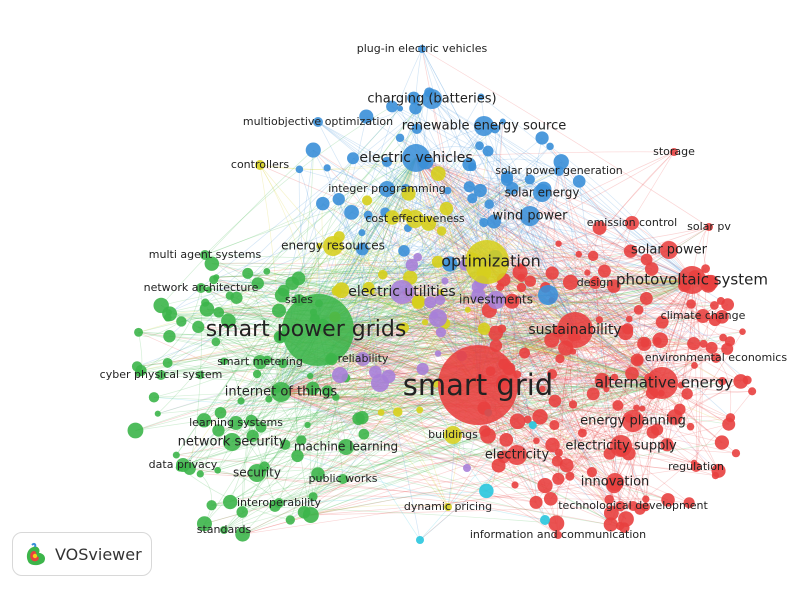 The image size is (809, 593). Describe the element at coordinates (82, 554) in the screenshot. I see `vosviewer-logo-badge: VOSviewer` at that location.